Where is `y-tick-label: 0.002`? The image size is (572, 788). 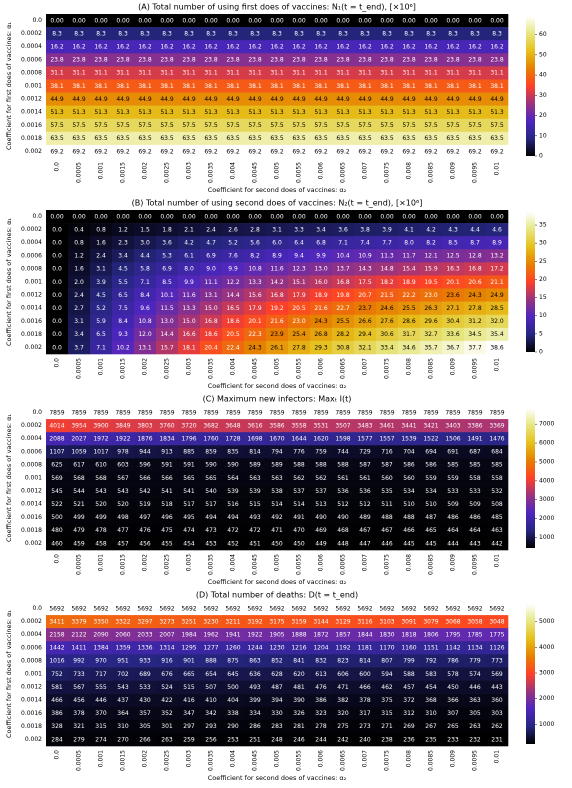
y-tick-label: 0.002 is located at coordinates (33, 739).